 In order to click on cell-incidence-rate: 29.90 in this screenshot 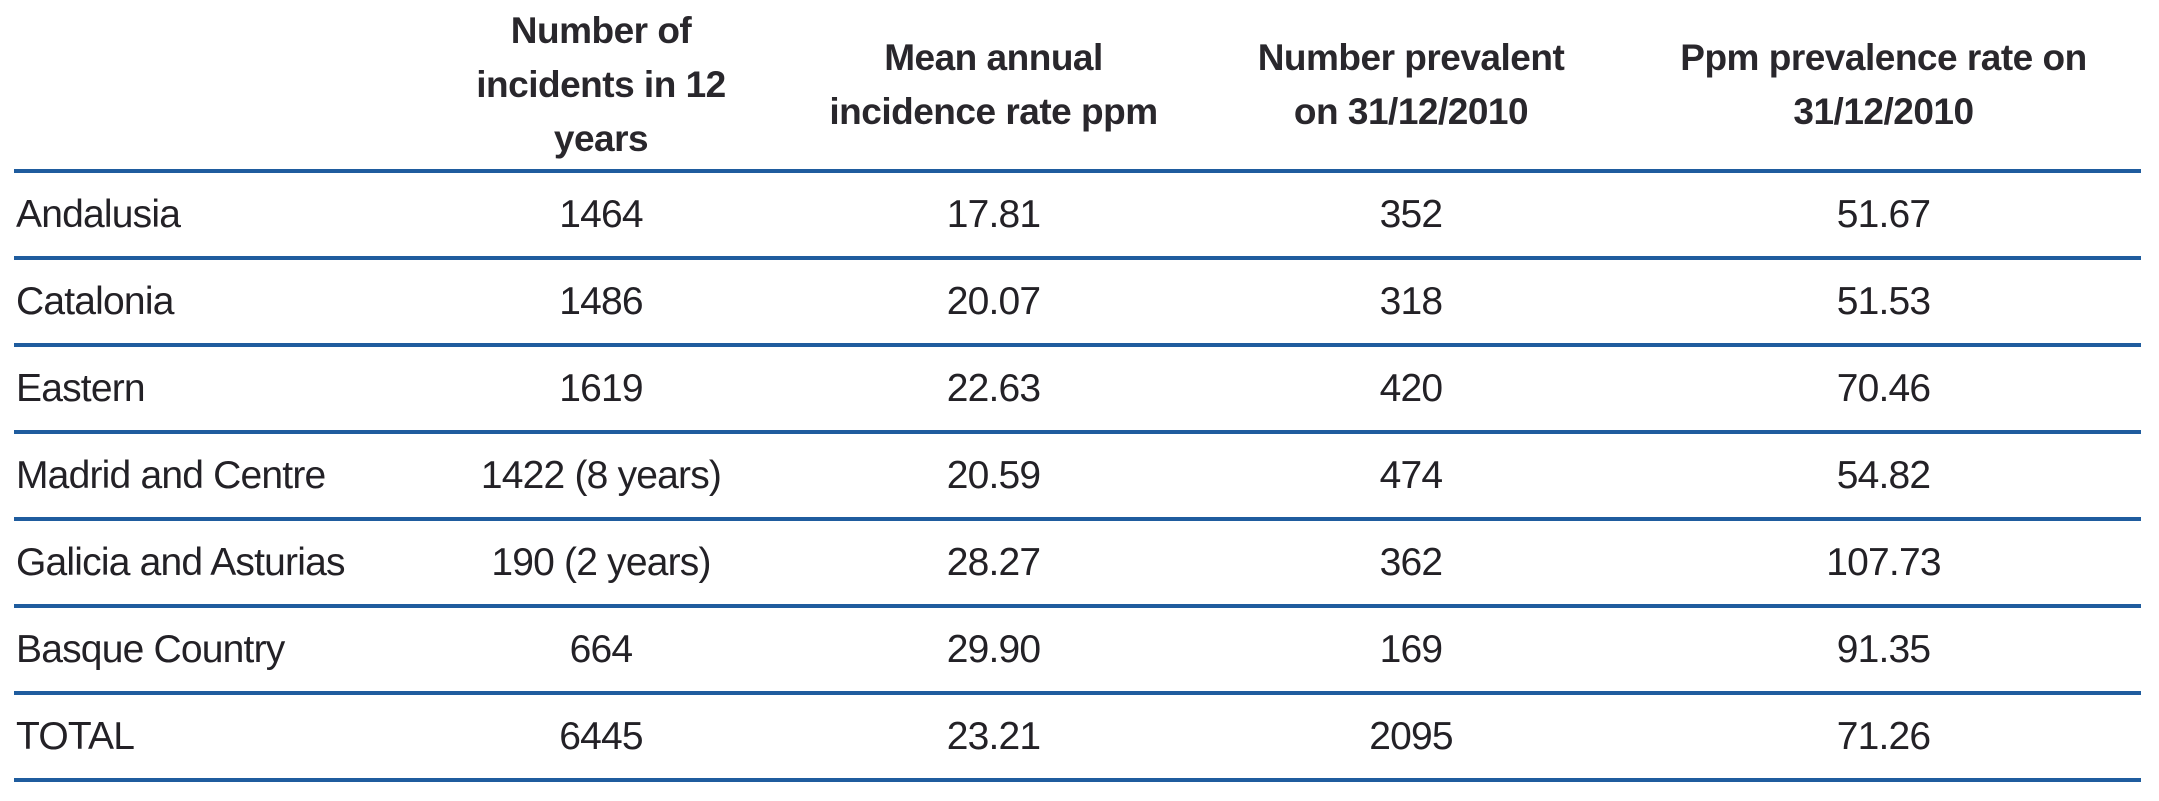, I will do `click(993, 650)`.